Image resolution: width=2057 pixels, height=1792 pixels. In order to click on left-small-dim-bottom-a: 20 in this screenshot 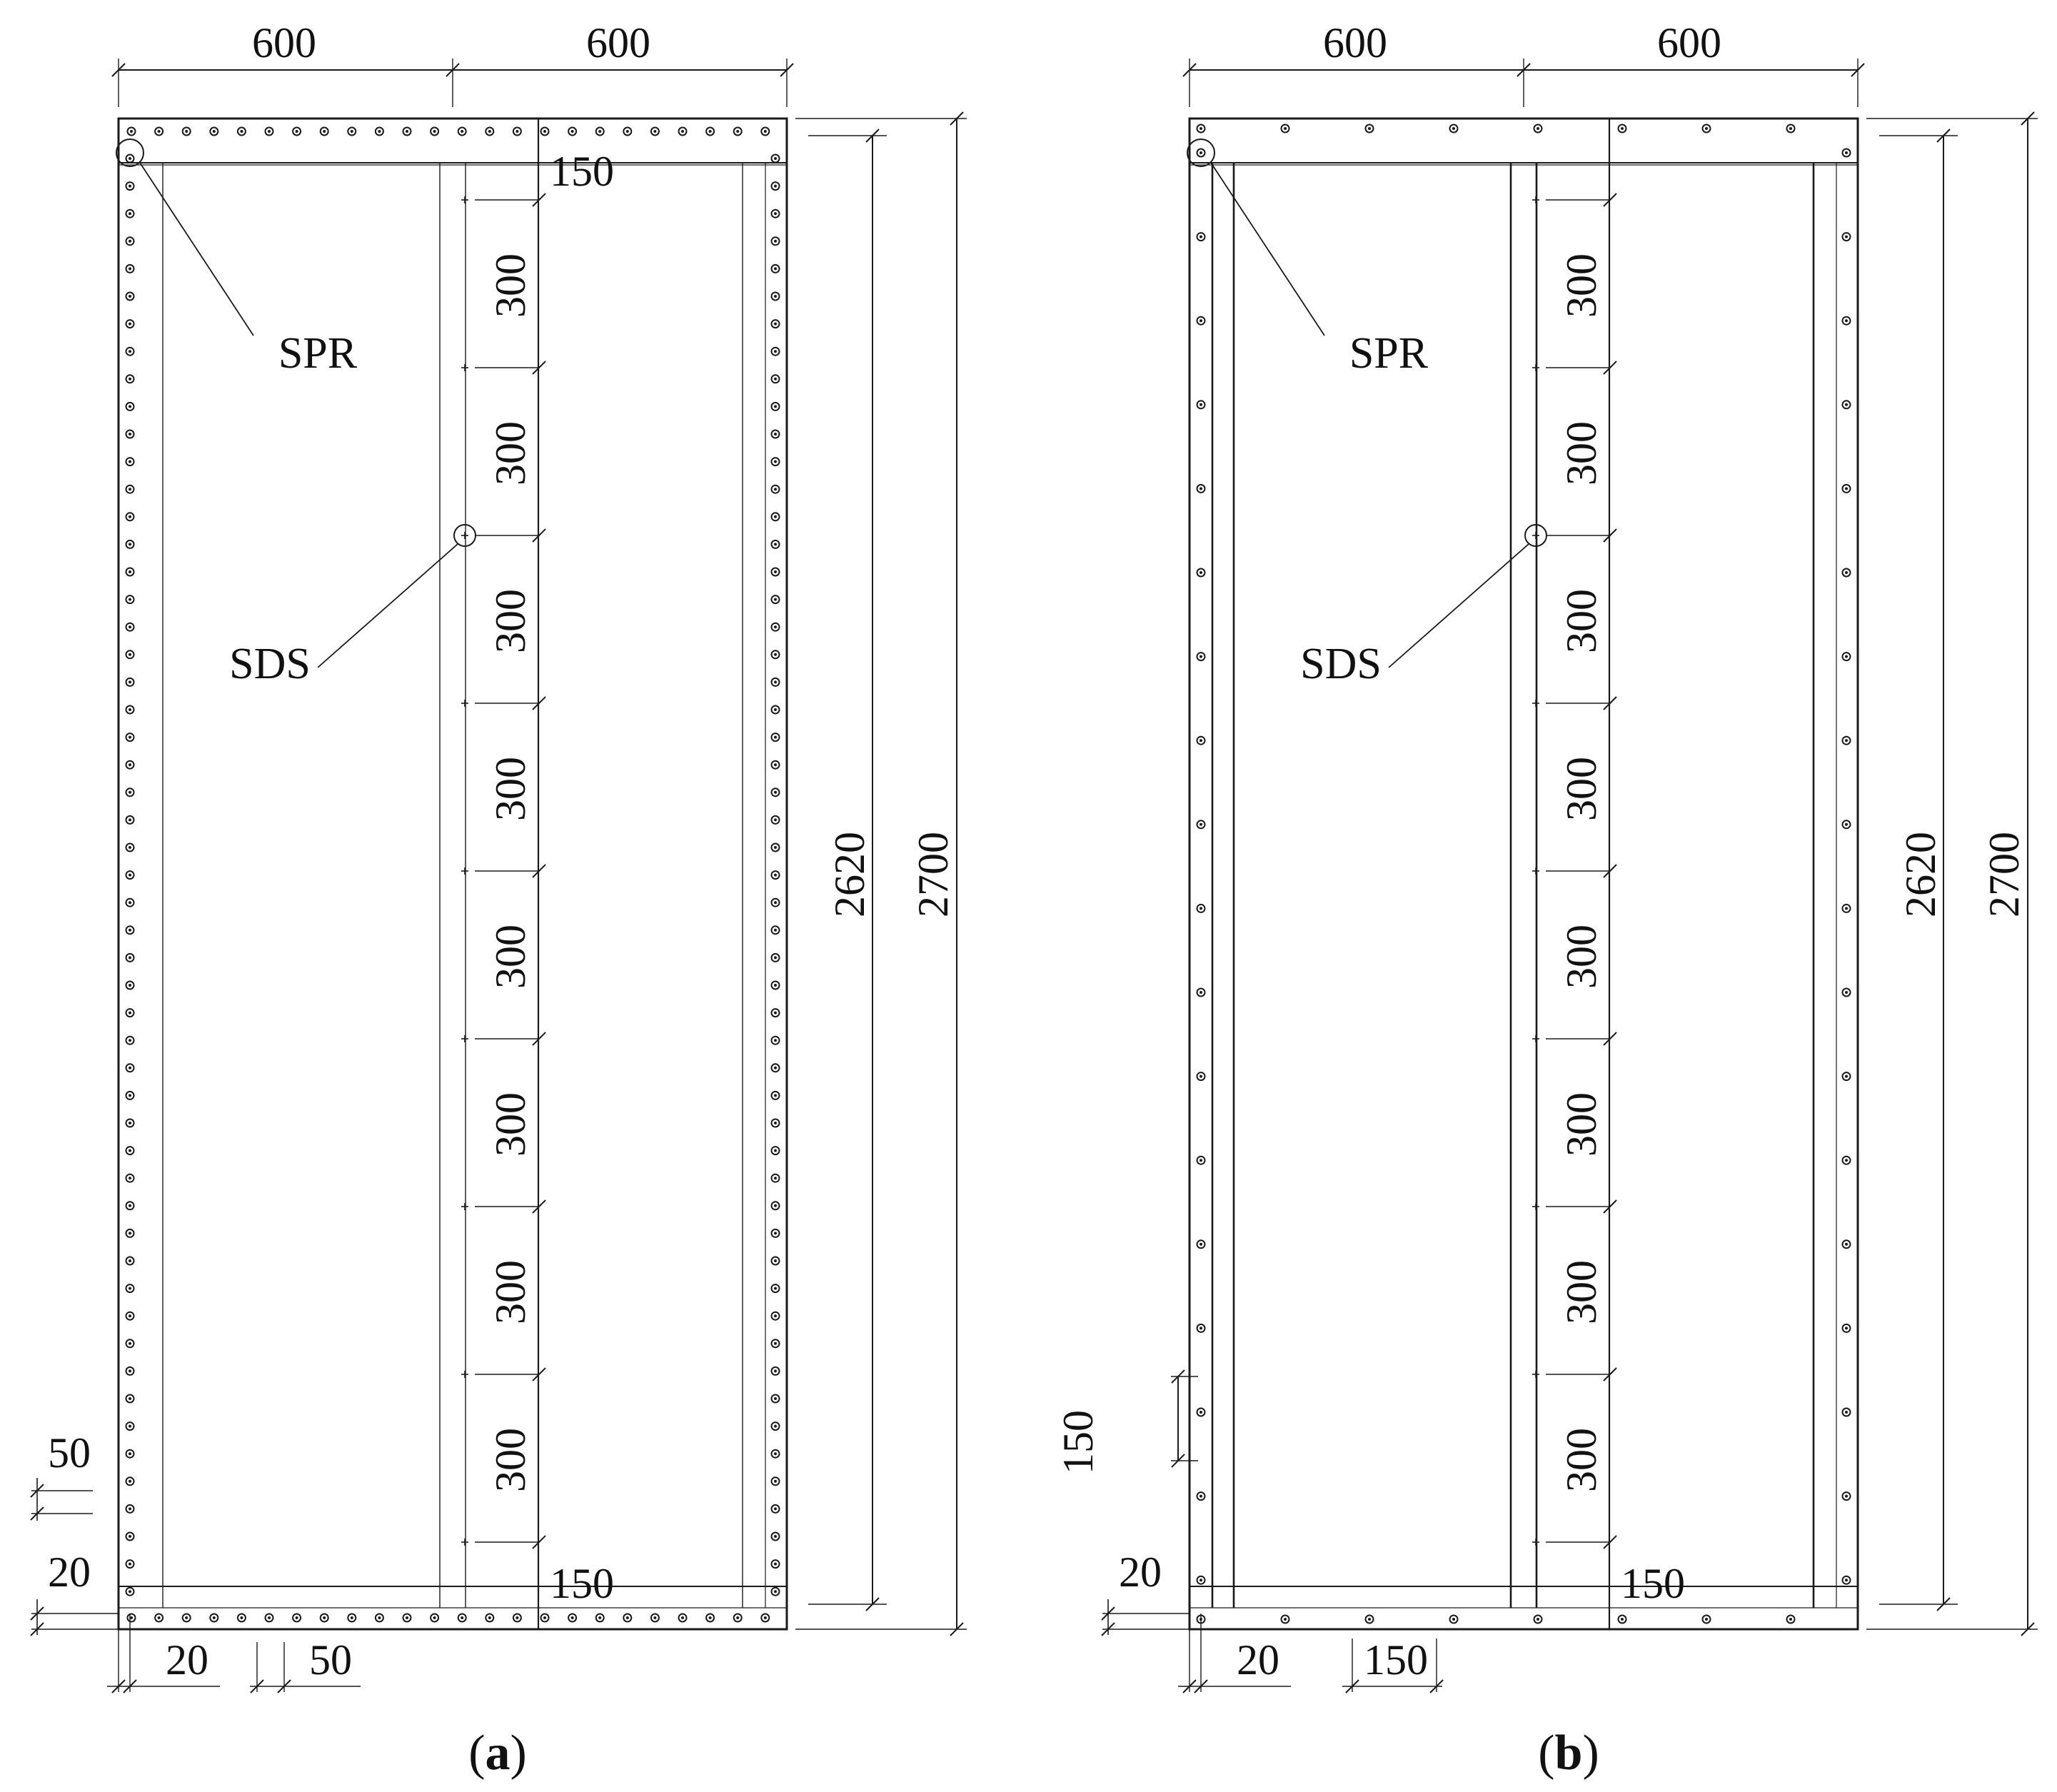, I will do `click(69, 1572)`.